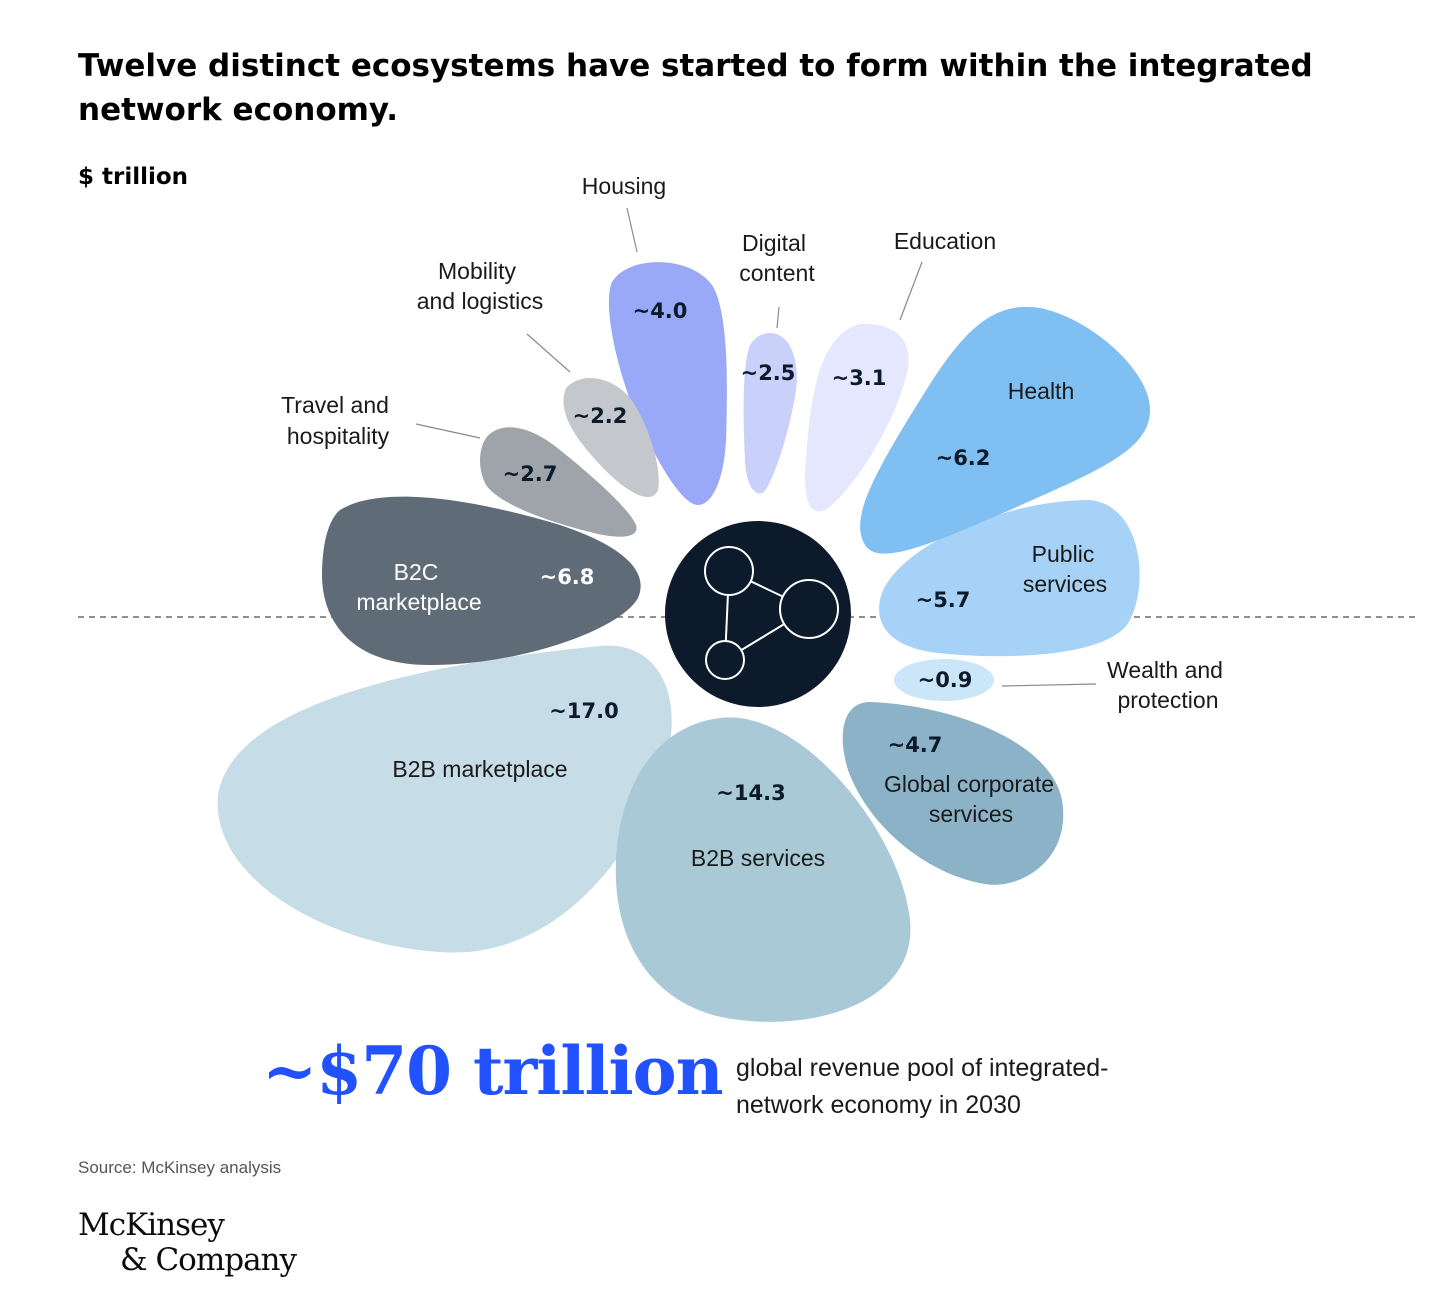  What do you see at coordinates (963, 458) in the screenshot?
I see `value-health: ~6.2` at bounding box center [963, 458].